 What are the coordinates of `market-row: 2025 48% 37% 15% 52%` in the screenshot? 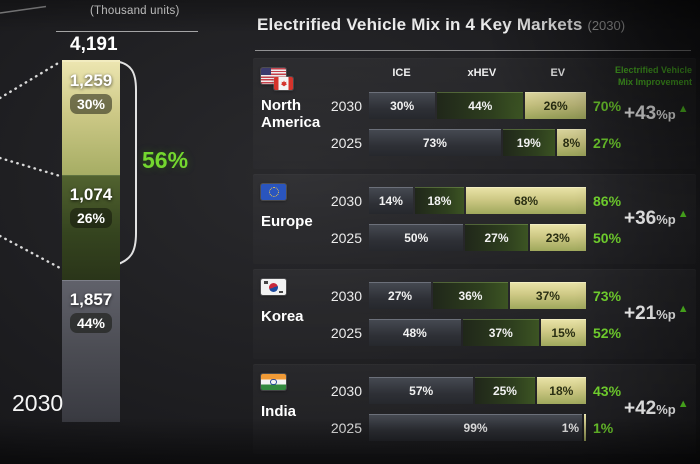 It's located at (480, 332).